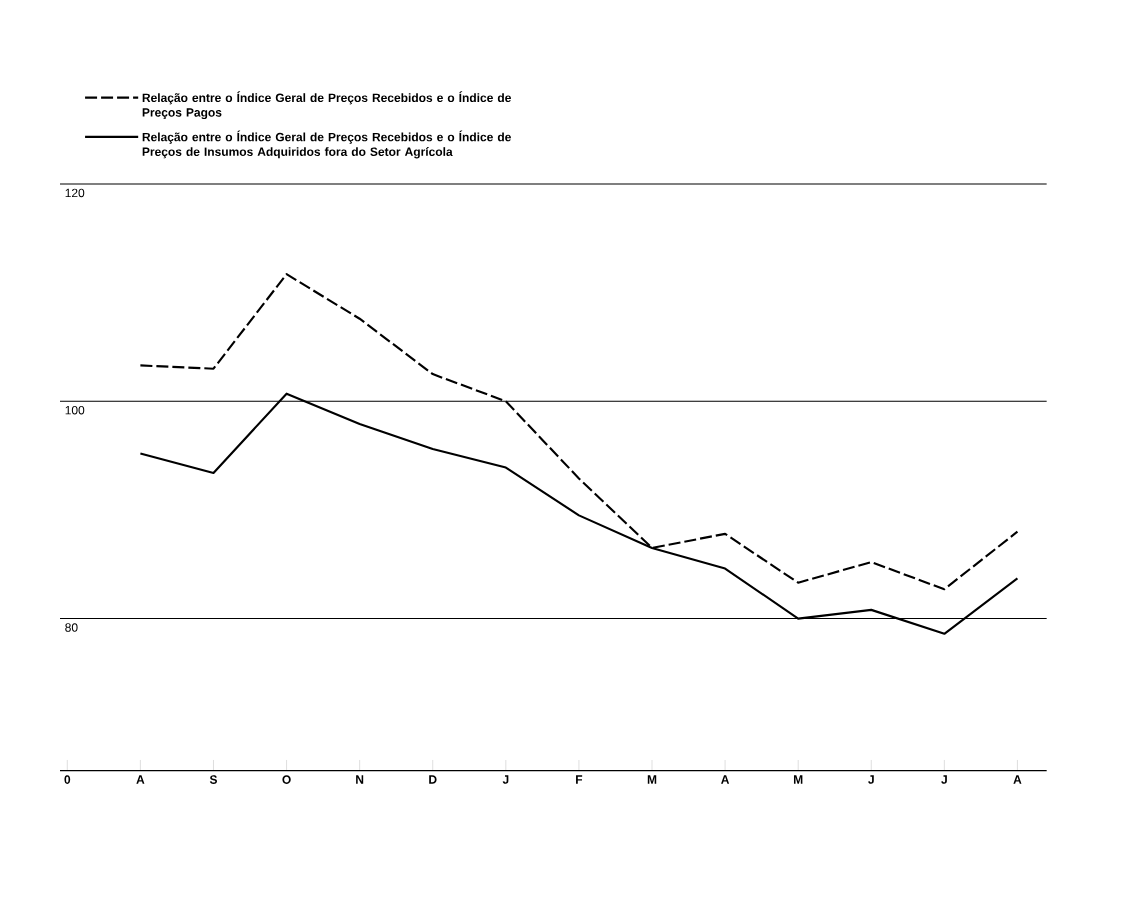  What do you see at coordinates (213, 779) in the screenshot?
I see `x-tick-label: S` at bounding box center [213, 779].